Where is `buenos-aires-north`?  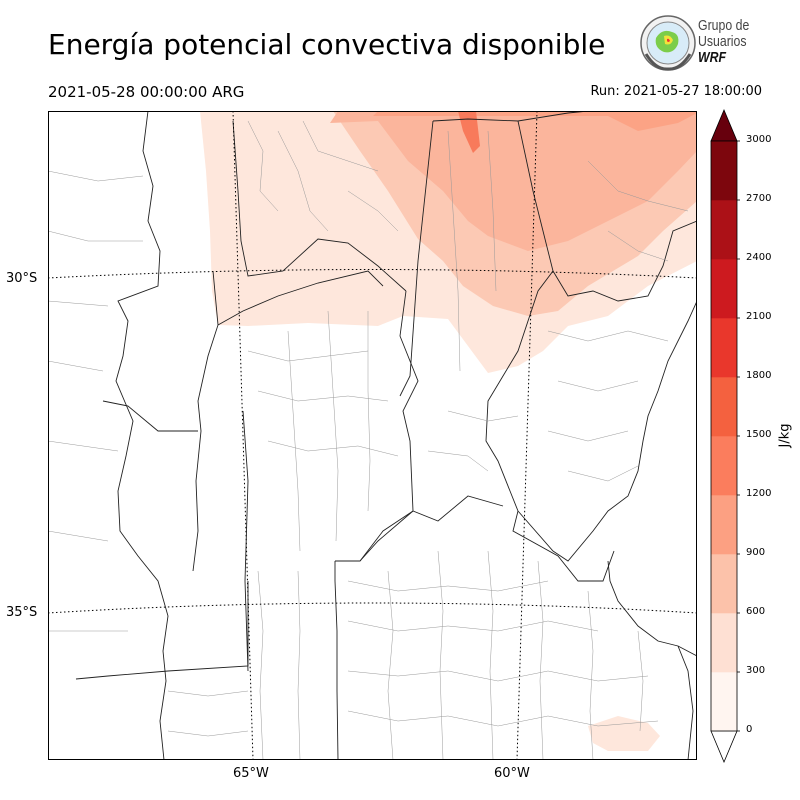
buenos-aires-north is located at coordinates (419, 528).